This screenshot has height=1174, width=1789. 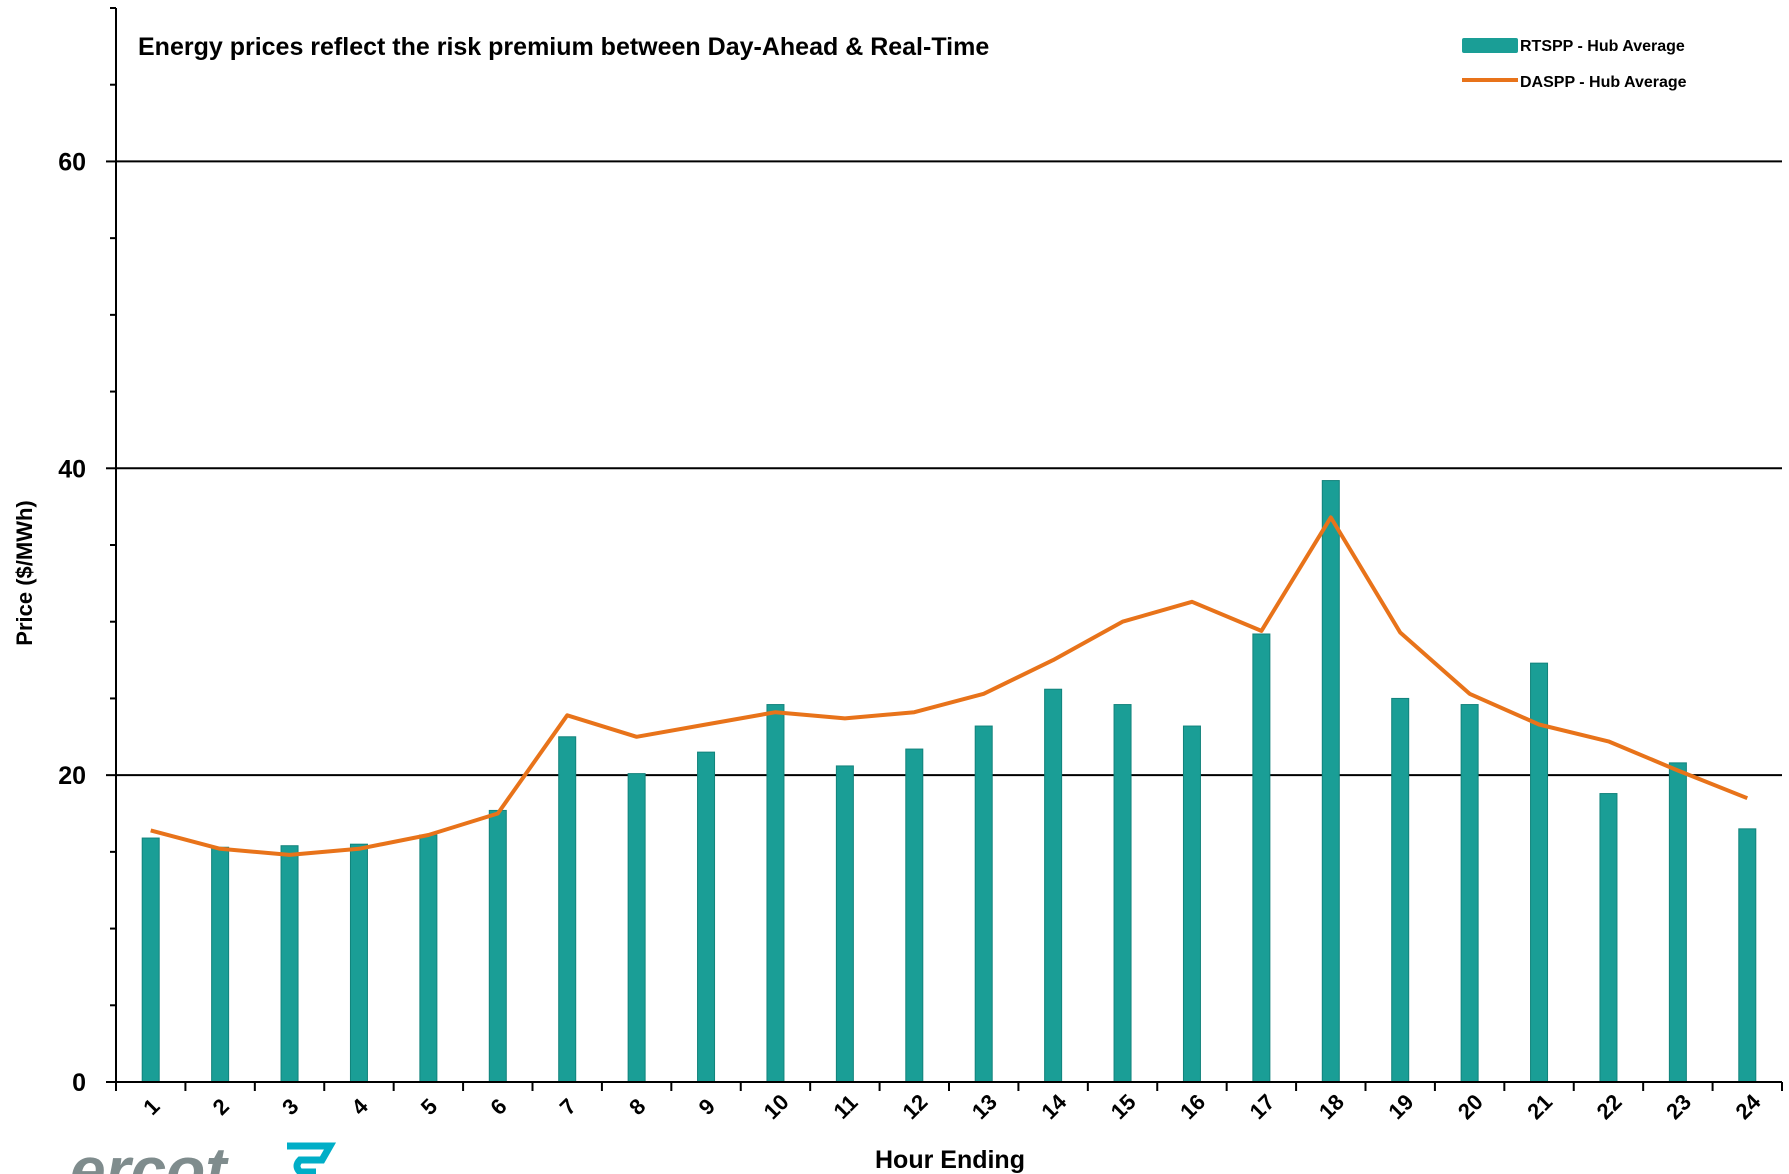 I want to click on x-tick-label-13: 13, so click(x=984, y=1106).